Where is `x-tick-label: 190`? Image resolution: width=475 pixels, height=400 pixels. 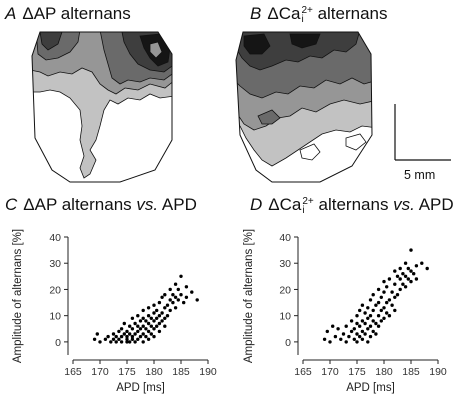 x-tick-label: 190 is located at coordinates (208, 372).